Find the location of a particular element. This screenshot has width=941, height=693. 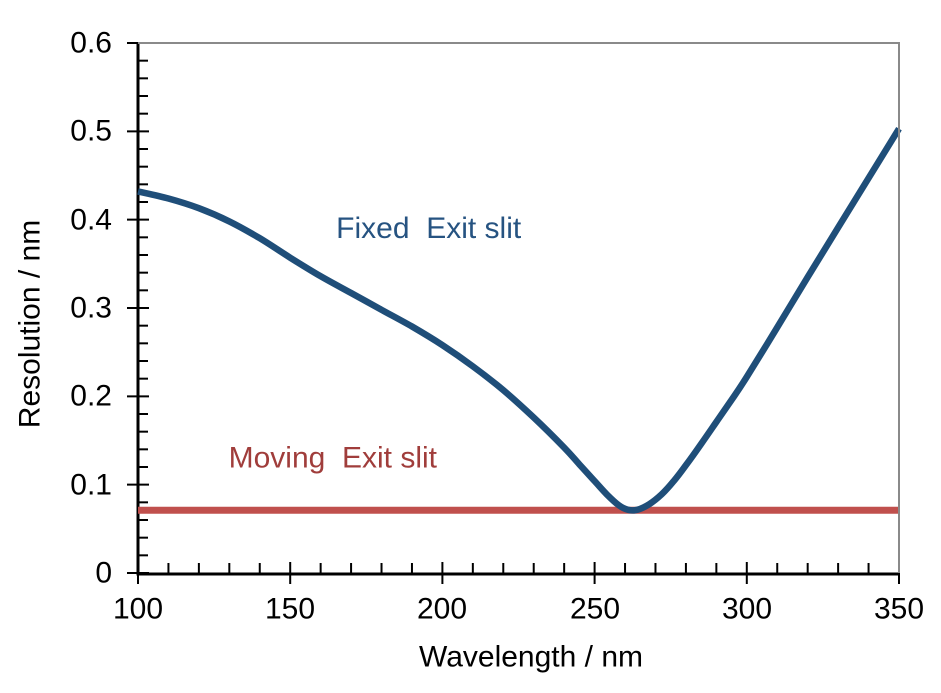

x-axis-title: Wavelength / nm is located at coordinates (531, 657).